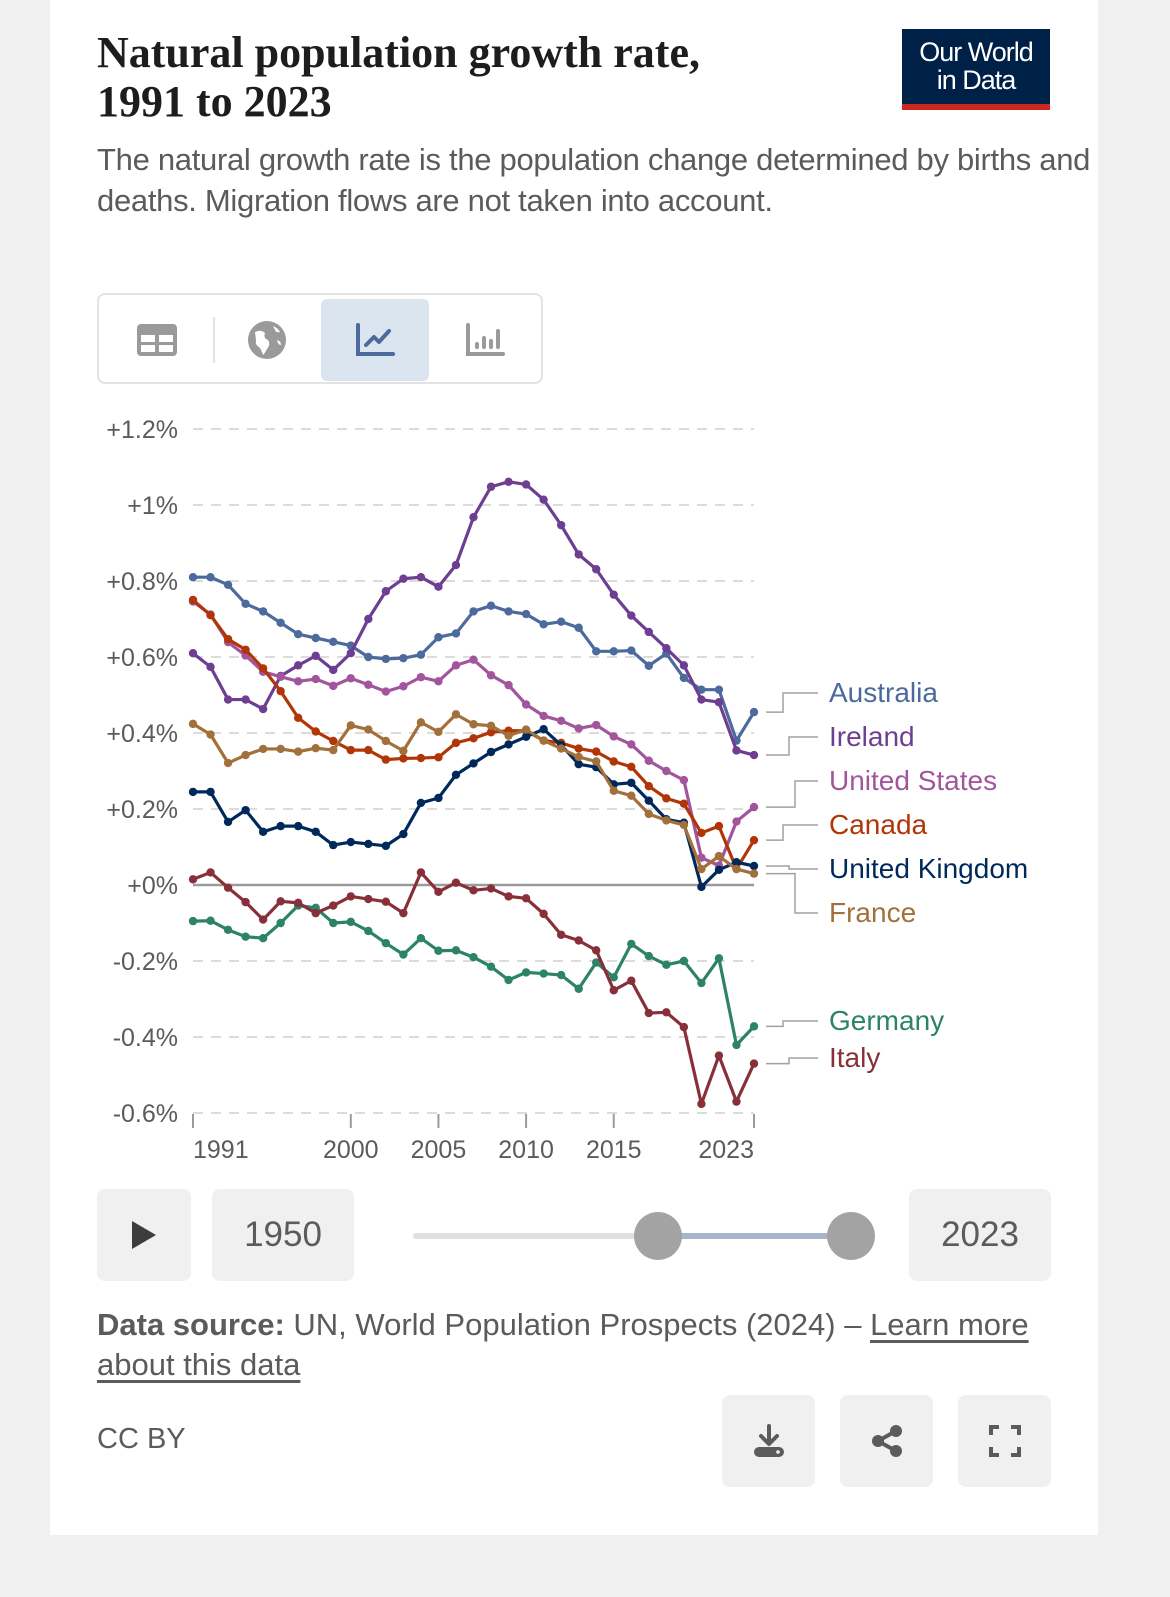 This screenshot has width=1170, height=1597. Describe the element at coordinates (375, 340) in the screenshot. I see `tab-line-chart` at that location.